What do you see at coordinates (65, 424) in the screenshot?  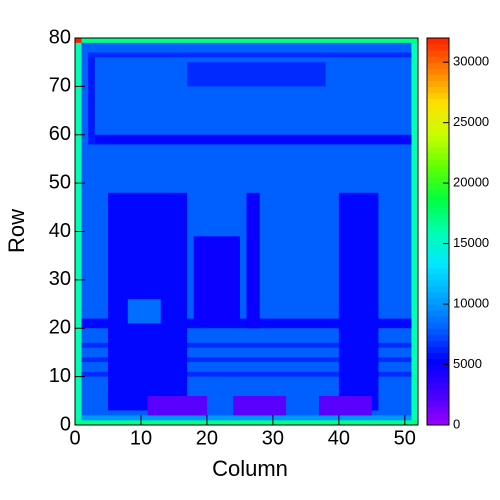 I see `y-tick-label: 0` at bounding box center [65, 424].